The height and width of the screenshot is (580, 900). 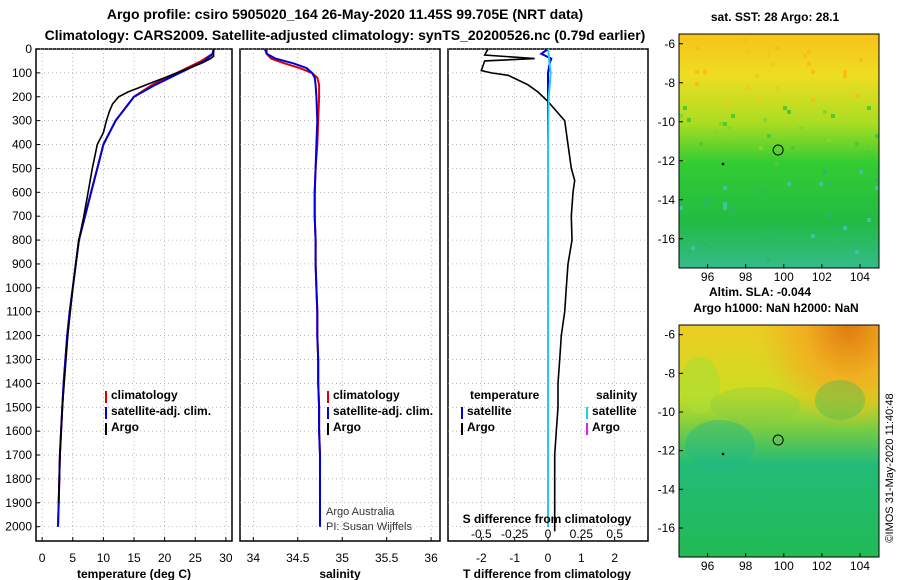 What do you see at coordinates (548, 534) in the screenshot?
I see `secondary-tick-label: 0` at bounding box center [548, 534].